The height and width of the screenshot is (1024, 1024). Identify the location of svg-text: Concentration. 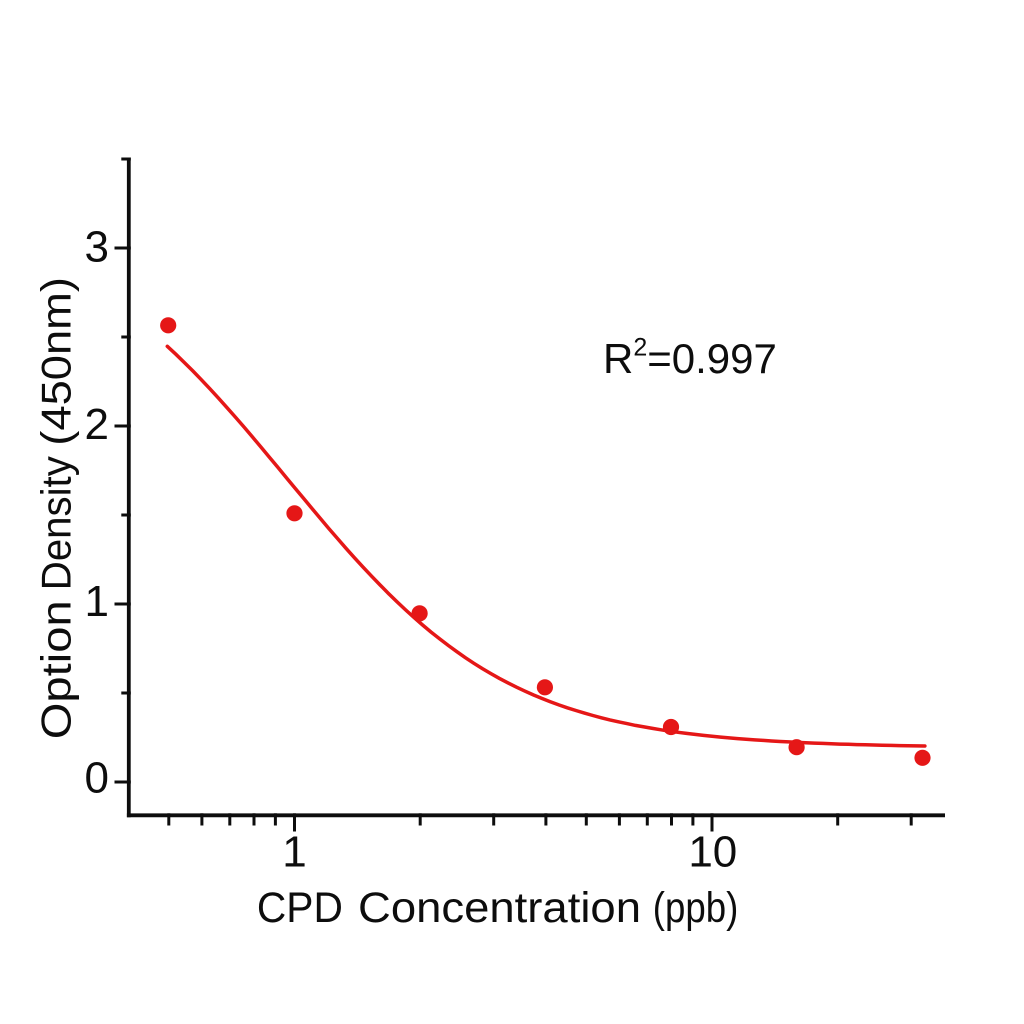
(499, 908).